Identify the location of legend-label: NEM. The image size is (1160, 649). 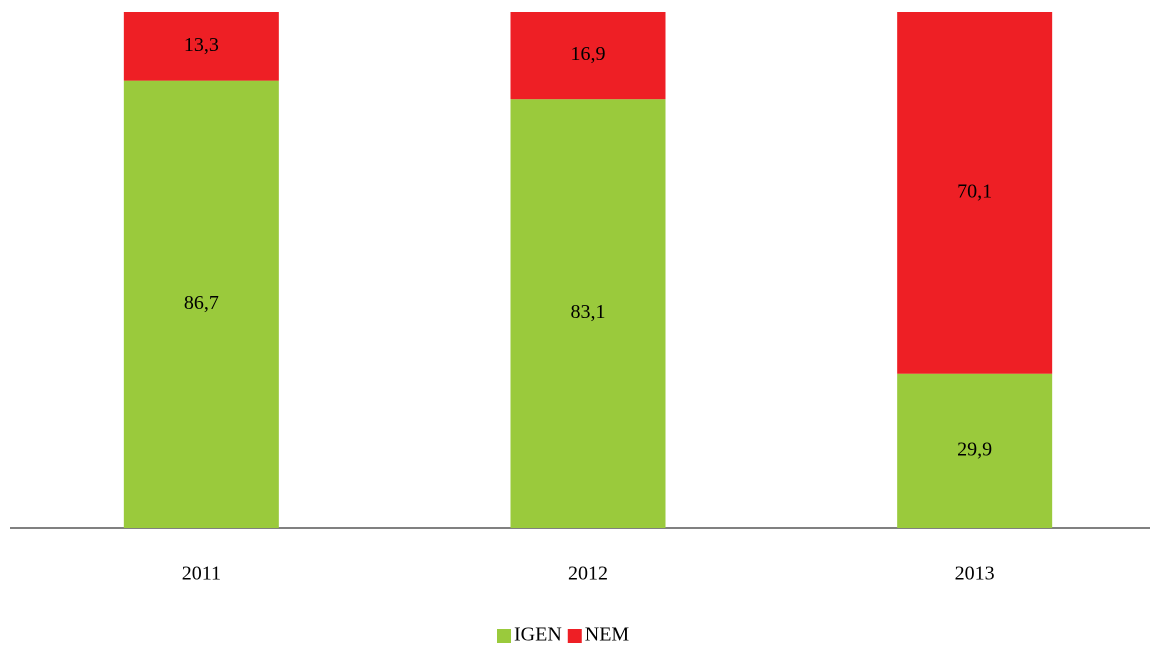
(607, 635).